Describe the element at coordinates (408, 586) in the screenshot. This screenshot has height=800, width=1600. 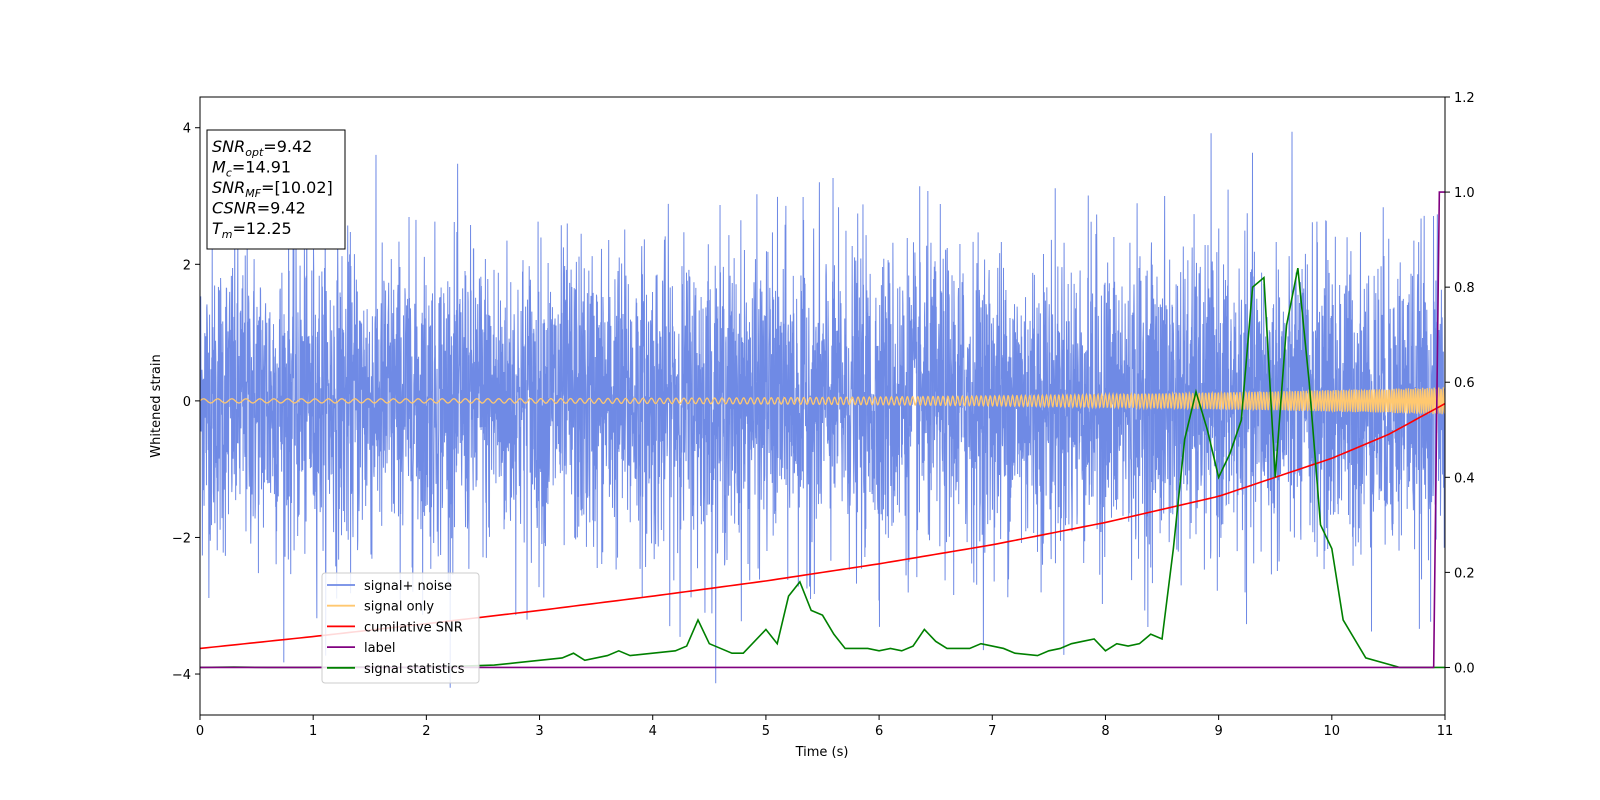
I see `legend-label: signal+ noise` at that location.